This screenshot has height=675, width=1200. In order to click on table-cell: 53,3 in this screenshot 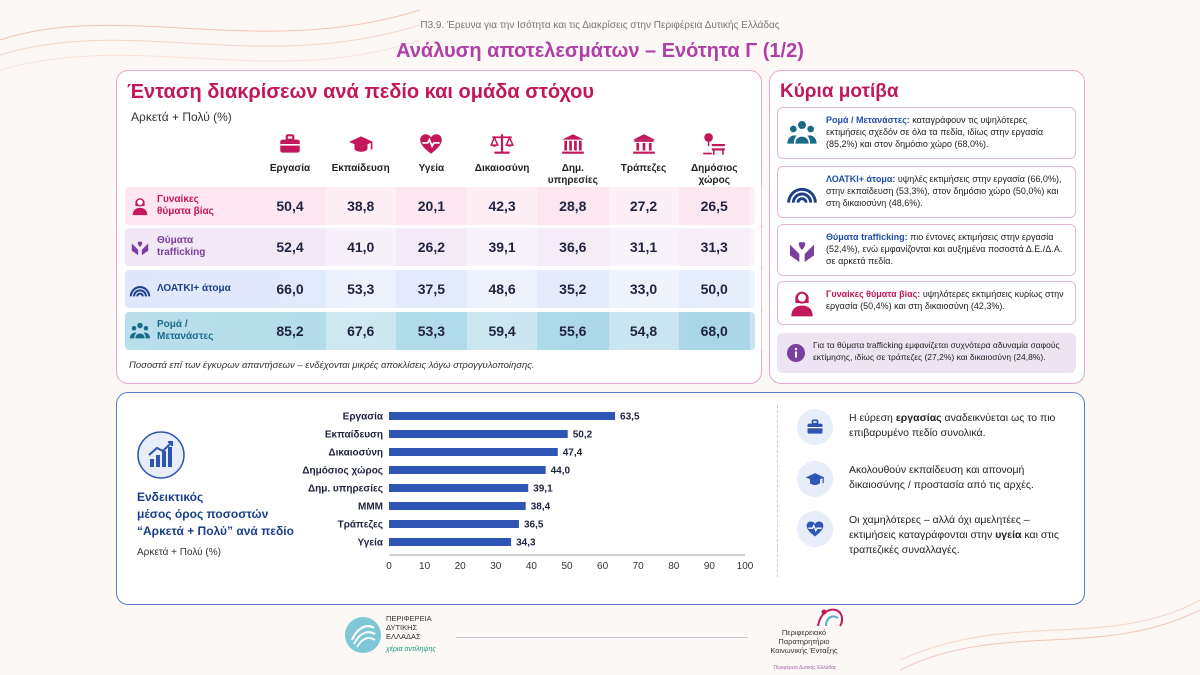, I will do `click(431, 331)`.